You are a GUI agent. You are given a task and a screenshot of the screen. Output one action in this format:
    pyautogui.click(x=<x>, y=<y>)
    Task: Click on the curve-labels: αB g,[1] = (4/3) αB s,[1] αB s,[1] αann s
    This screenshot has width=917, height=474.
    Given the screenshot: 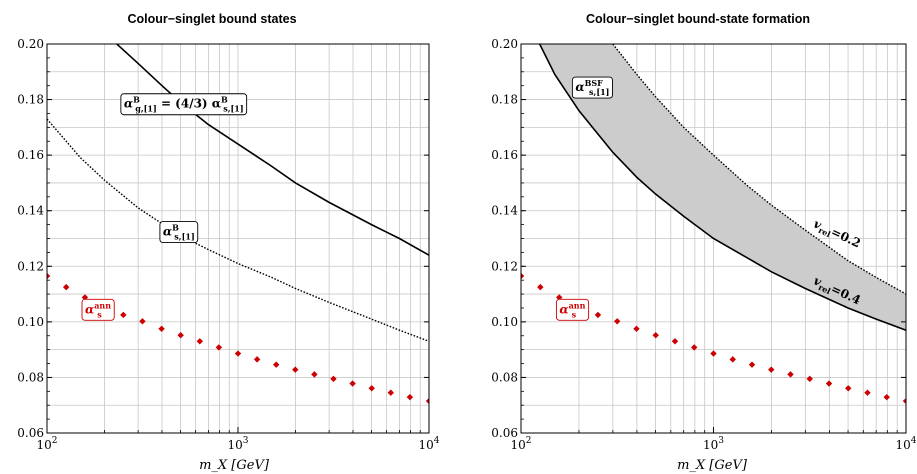 What is the action you would take?
    pyautogui.click(x=164, y=207)
    